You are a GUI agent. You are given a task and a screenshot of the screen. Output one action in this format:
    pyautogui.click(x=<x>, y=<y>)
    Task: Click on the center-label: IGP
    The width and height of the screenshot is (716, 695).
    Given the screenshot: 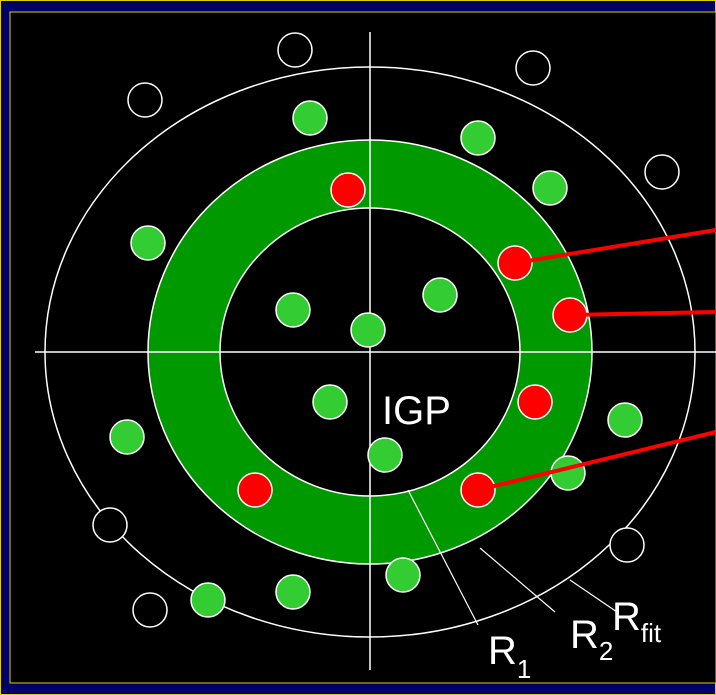 What is the action you would take?
    pyautogui.click(x=416, y=411)
    